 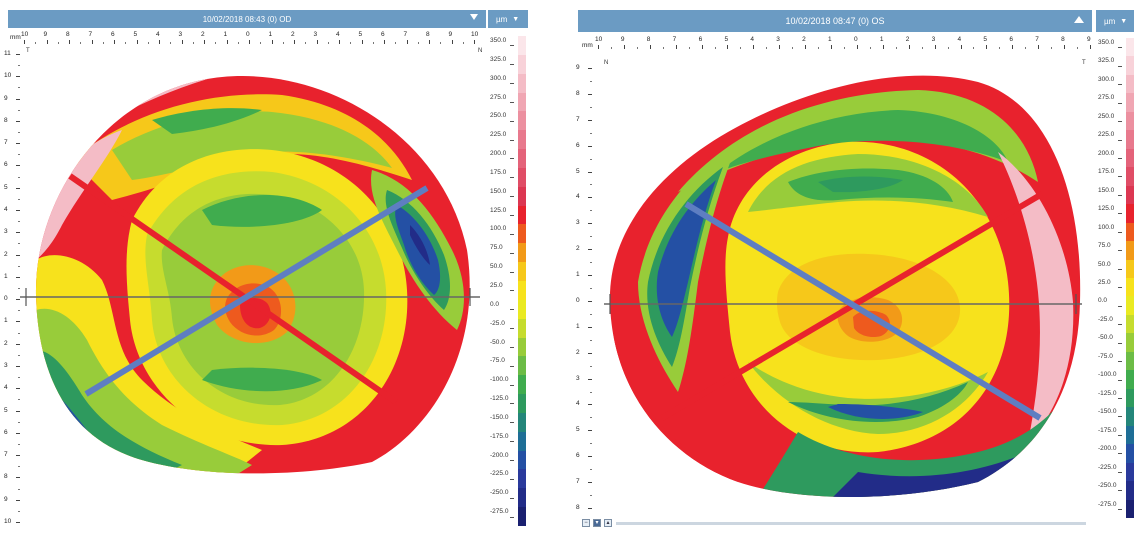 What do you see at coordinates (1115, 454) in the screenshot?
I see `legend-entry: -200.0` at bounding box center [1115, 454].